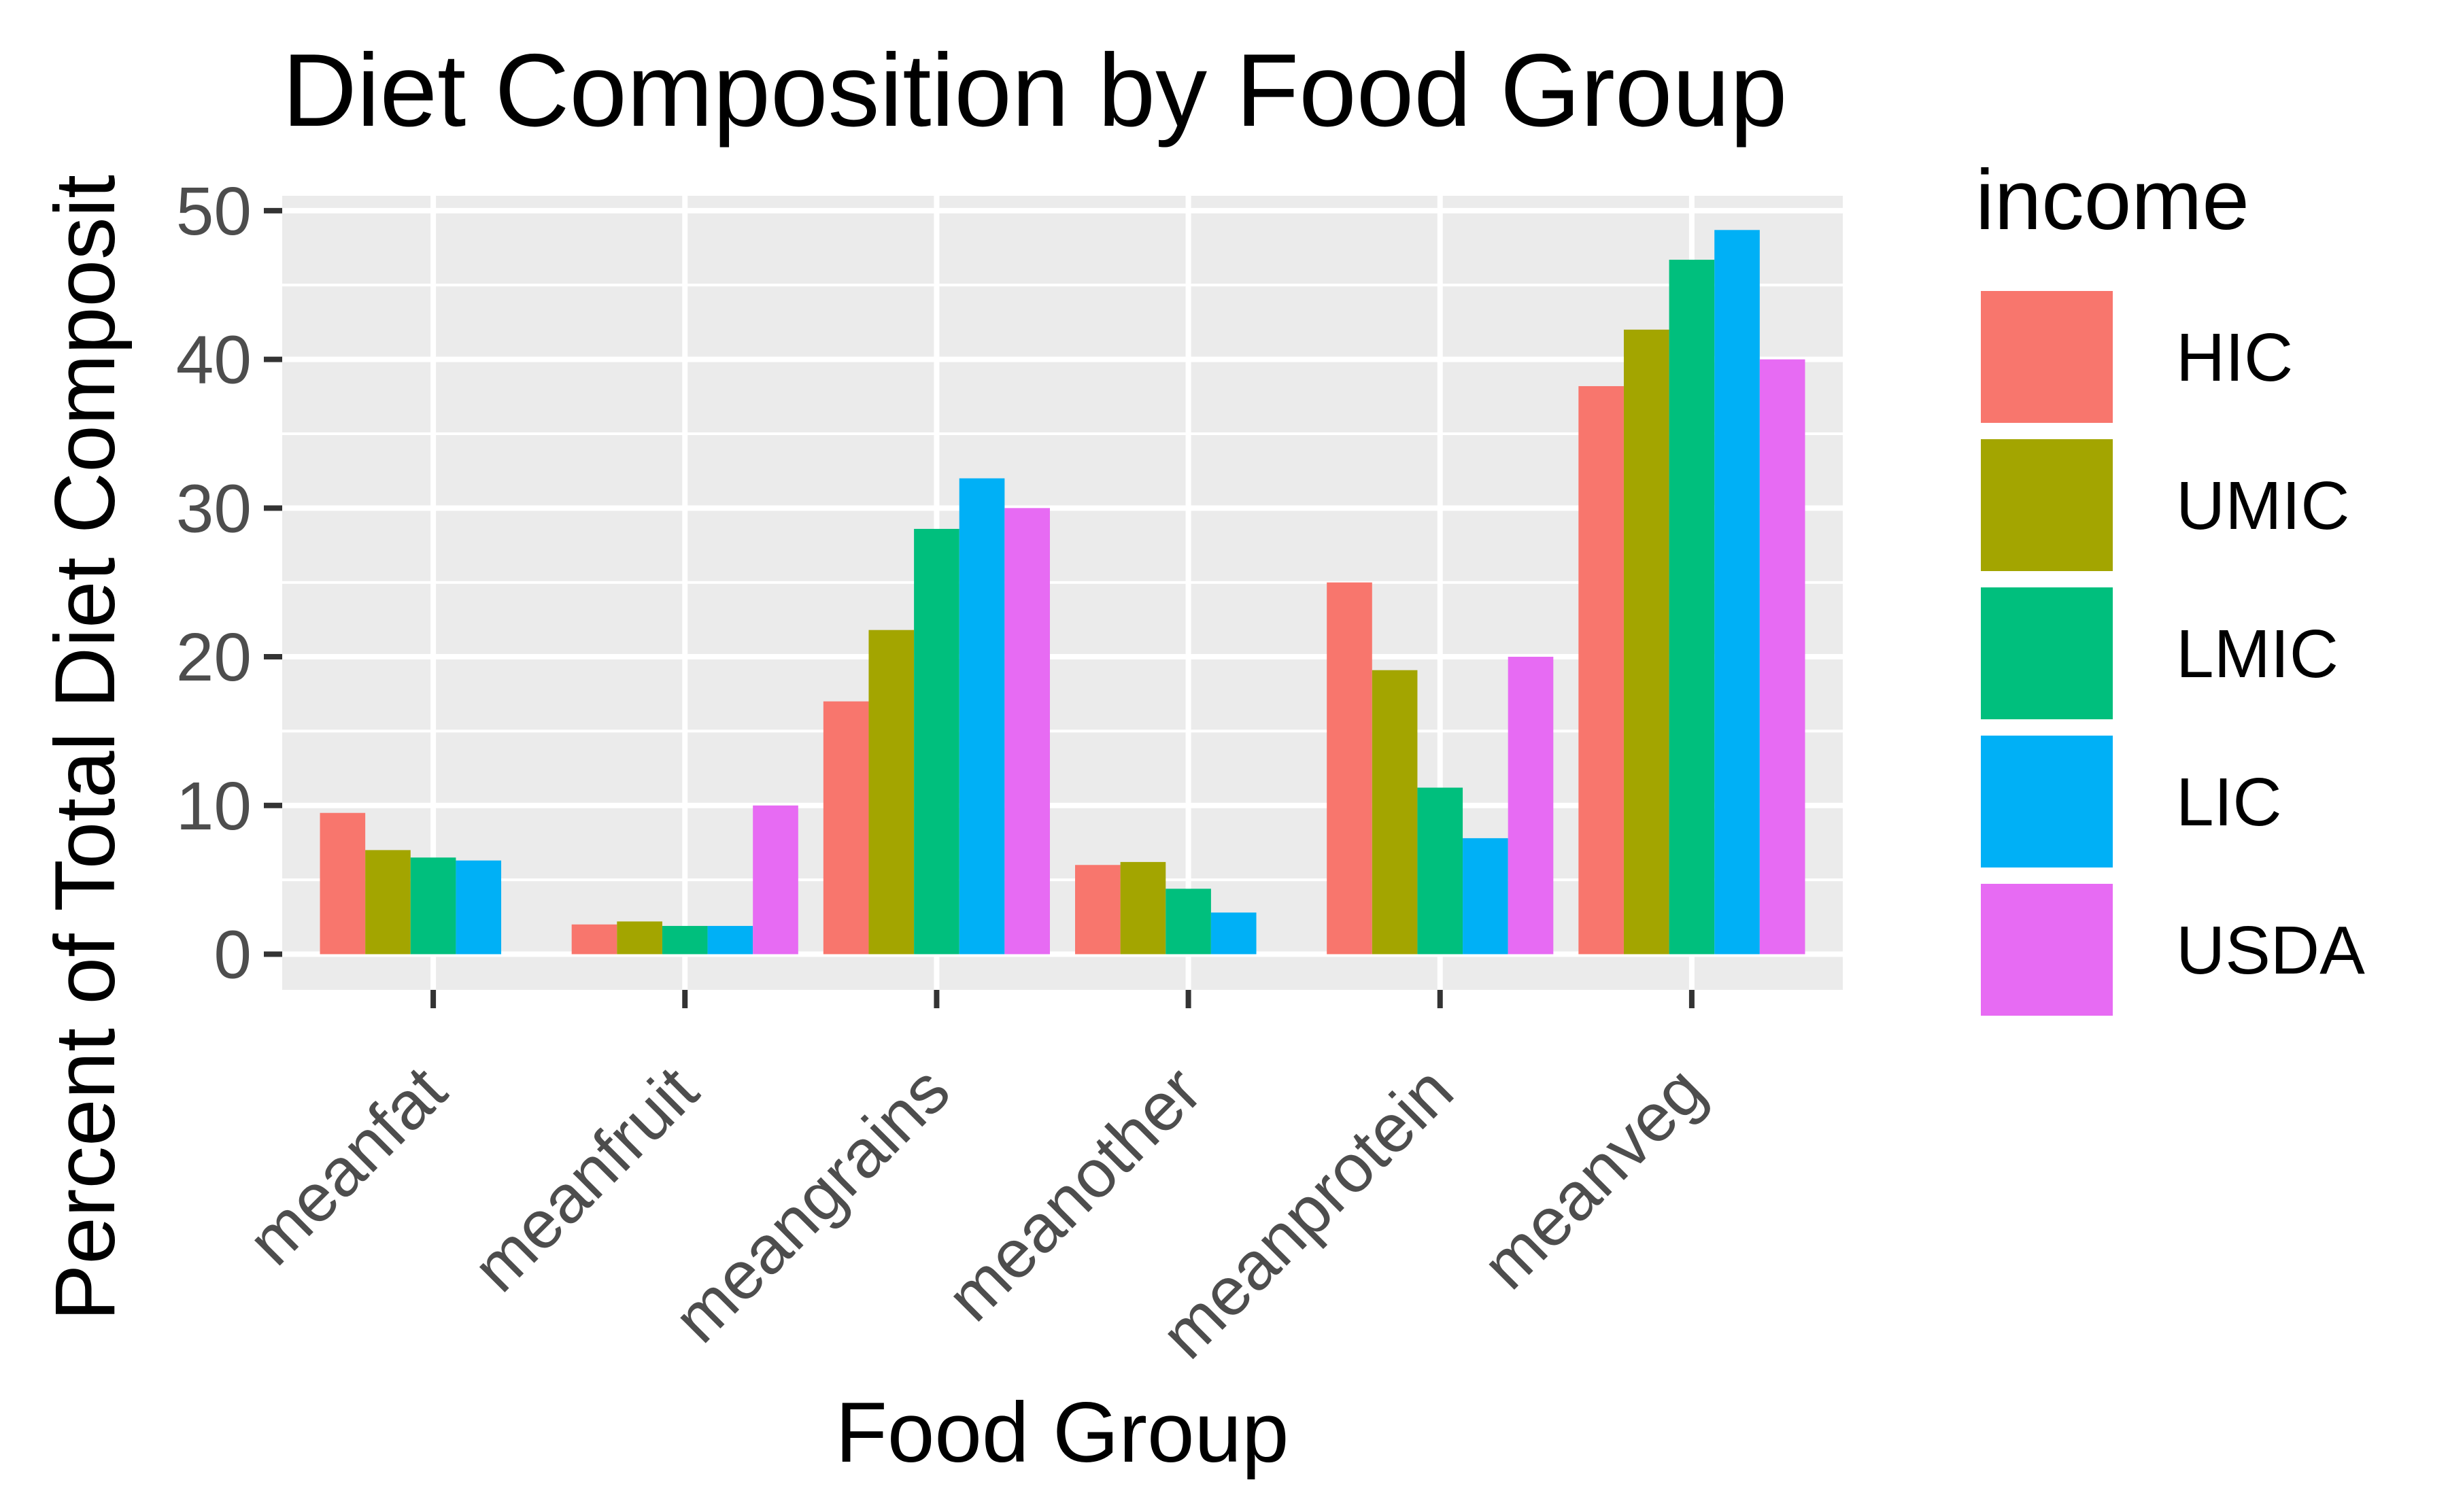 Image resolution: width=2448 pixels, height=1512 pixels. What do you see at coordinates (388, 902) in the screenshot?
I see `bar-meanfat-umic` at bounding box center [388, 902].